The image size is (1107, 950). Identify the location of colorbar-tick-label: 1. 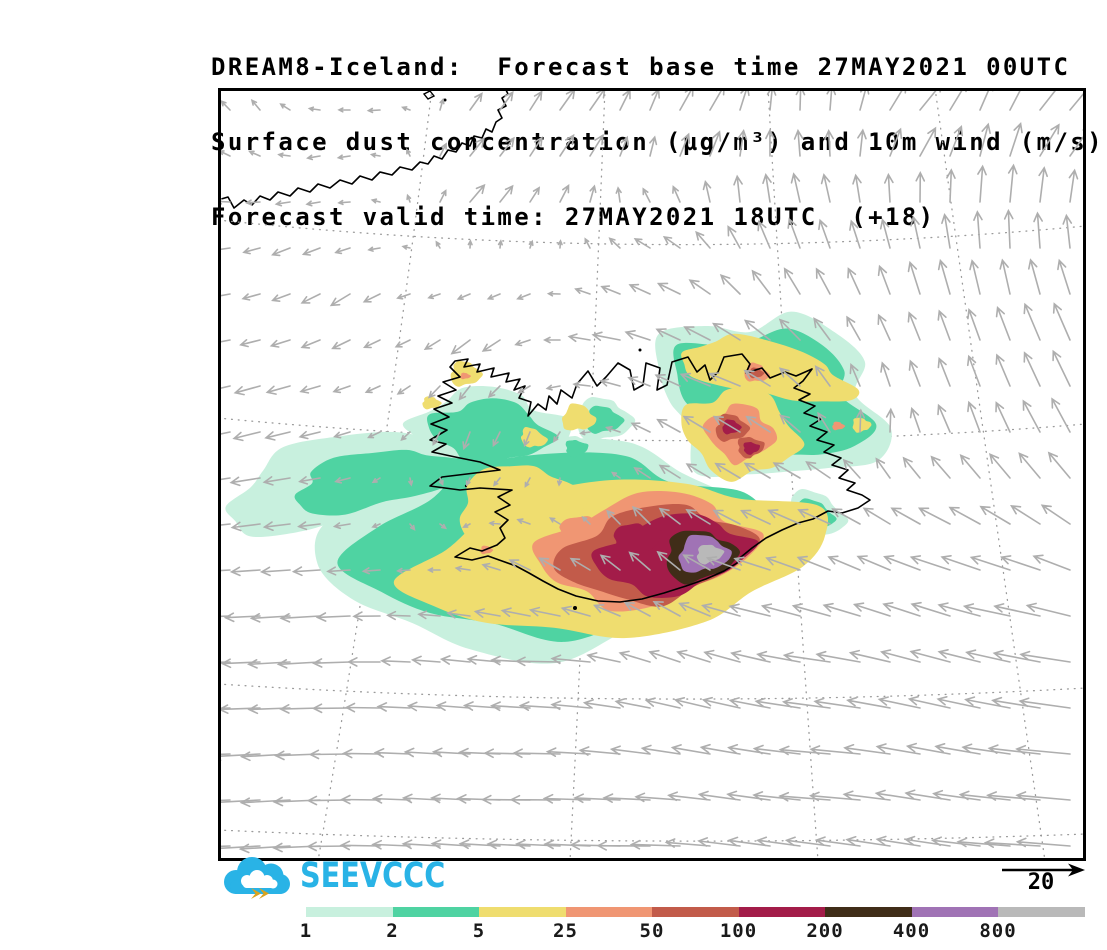
(306, 931).